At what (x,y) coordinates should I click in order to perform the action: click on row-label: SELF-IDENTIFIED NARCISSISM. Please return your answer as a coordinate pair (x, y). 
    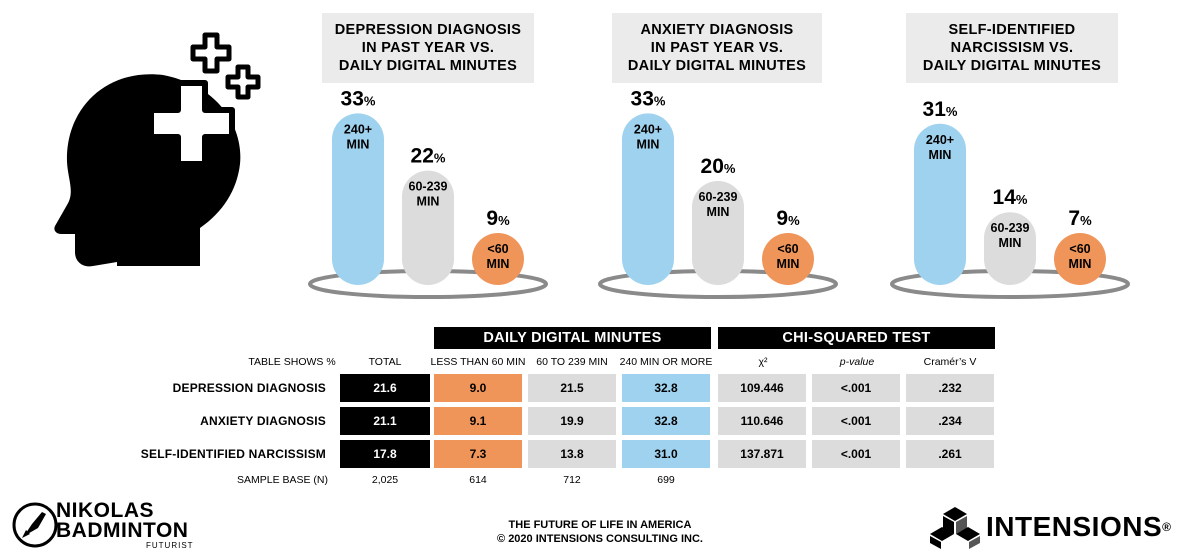
    Looking at the image, I should click on (233, 454).